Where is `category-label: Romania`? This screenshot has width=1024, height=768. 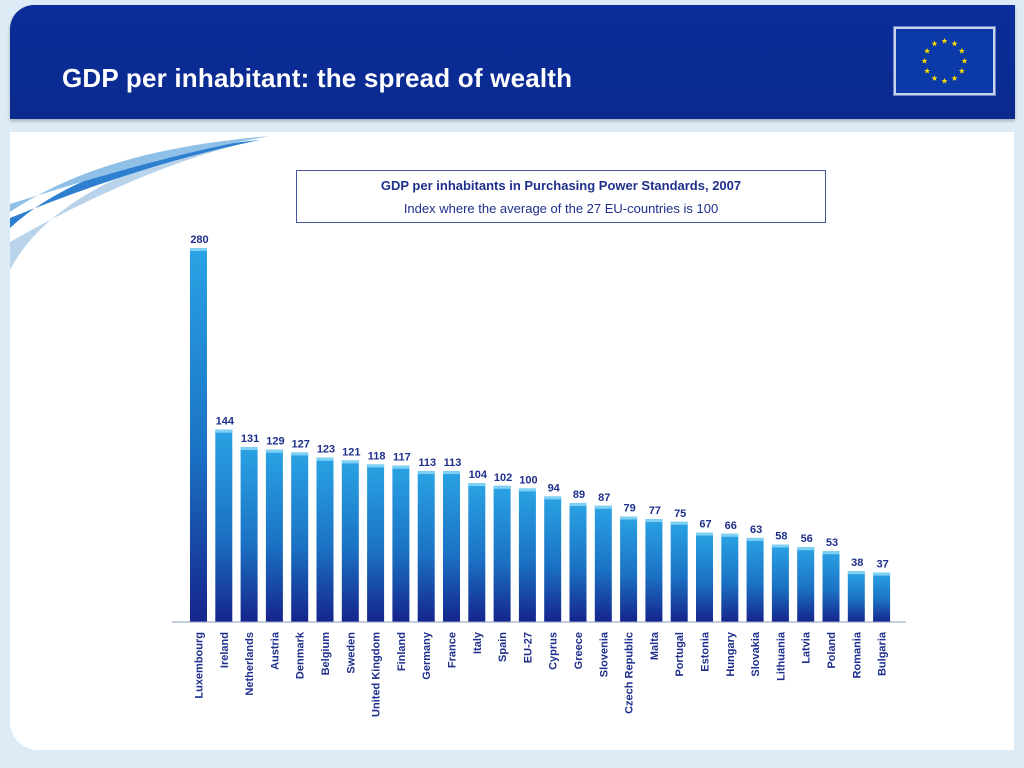 category-label: Romania is located at coordinates (857, 654).